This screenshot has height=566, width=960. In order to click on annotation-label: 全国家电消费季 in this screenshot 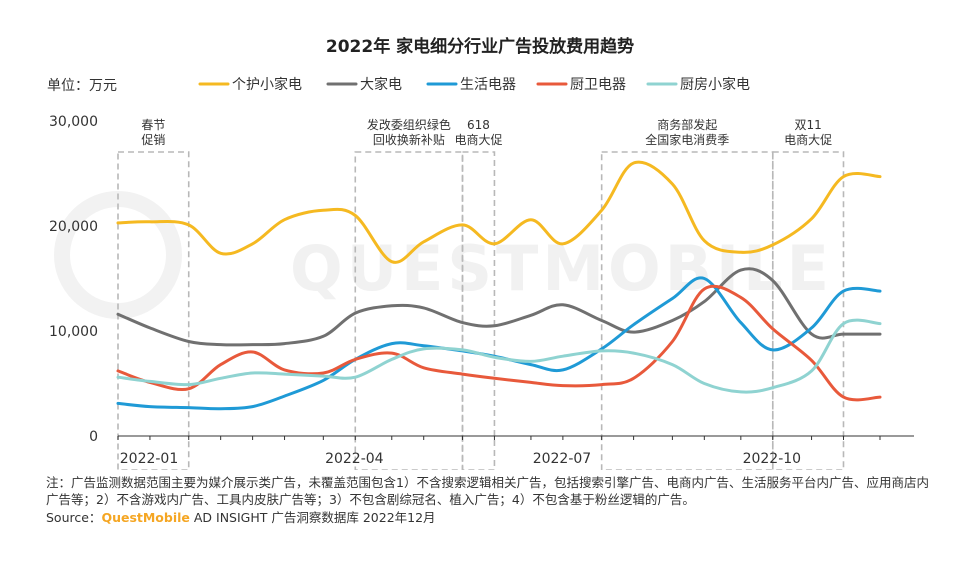, I will do `click(687, 139)`.